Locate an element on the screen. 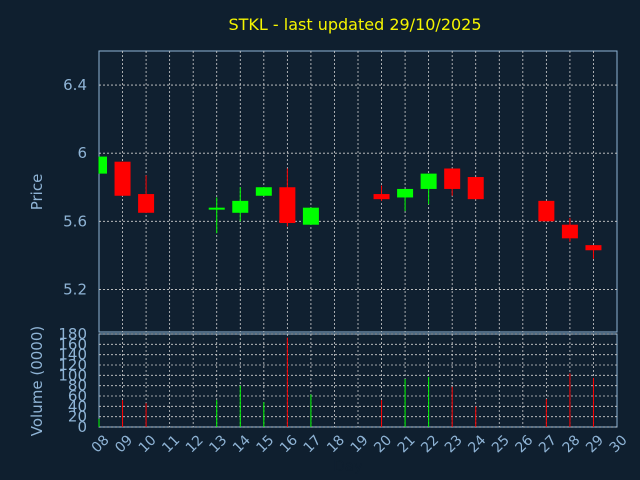 The height and width of the screenshot is (480, 640). x-tick-label: 09 is located at coordinates (124, 444).